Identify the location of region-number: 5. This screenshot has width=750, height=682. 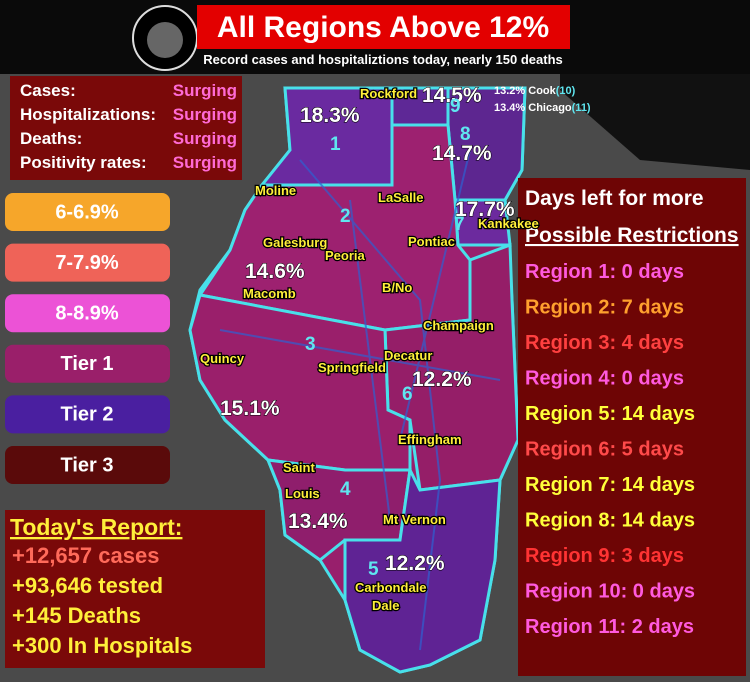
(373, 569).